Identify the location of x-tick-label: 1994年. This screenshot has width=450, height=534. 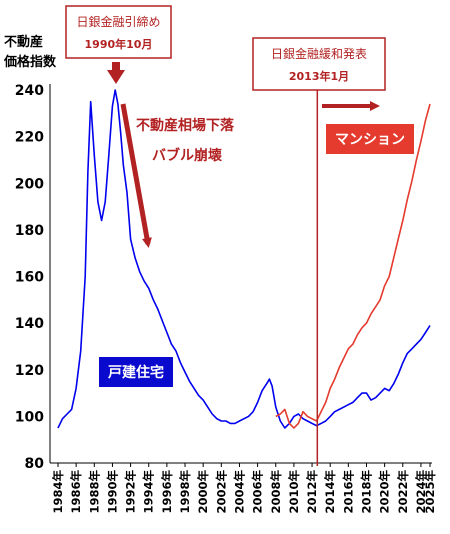
(149, 492).